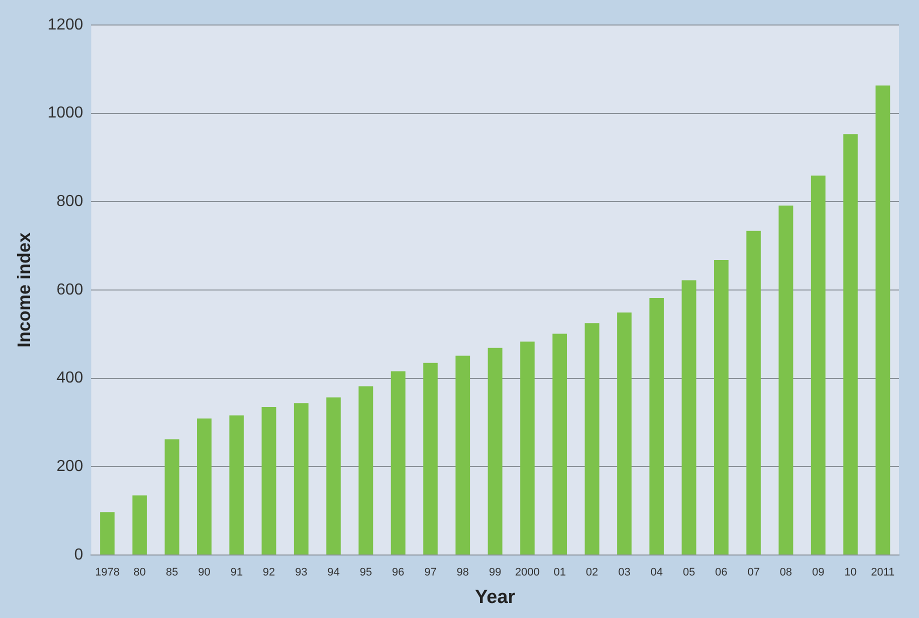 This screenshot has height=618, width=919. Describe the element at coordinates (140, 572) in the screenshot. I see `x-tick-label: 80` at that location.